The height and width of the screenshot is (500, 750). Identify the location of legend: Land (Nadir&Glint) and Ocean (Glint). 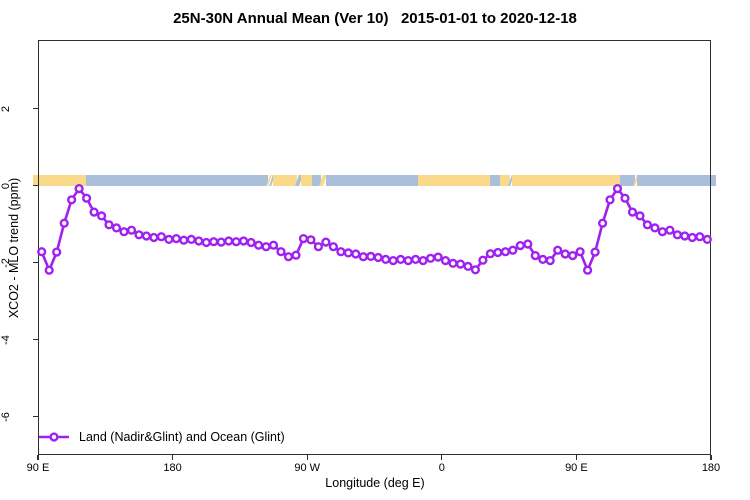
(161, 437).